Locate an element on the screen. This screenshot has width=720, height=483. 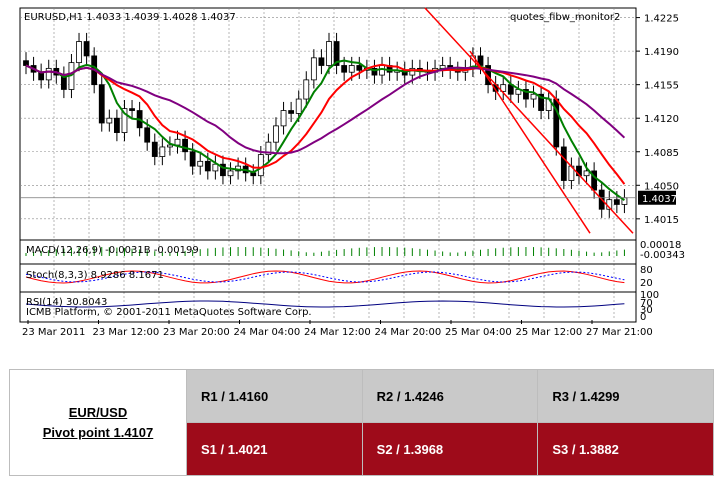
rsi-tick-label: 30 is located at coordinates (646, 310).